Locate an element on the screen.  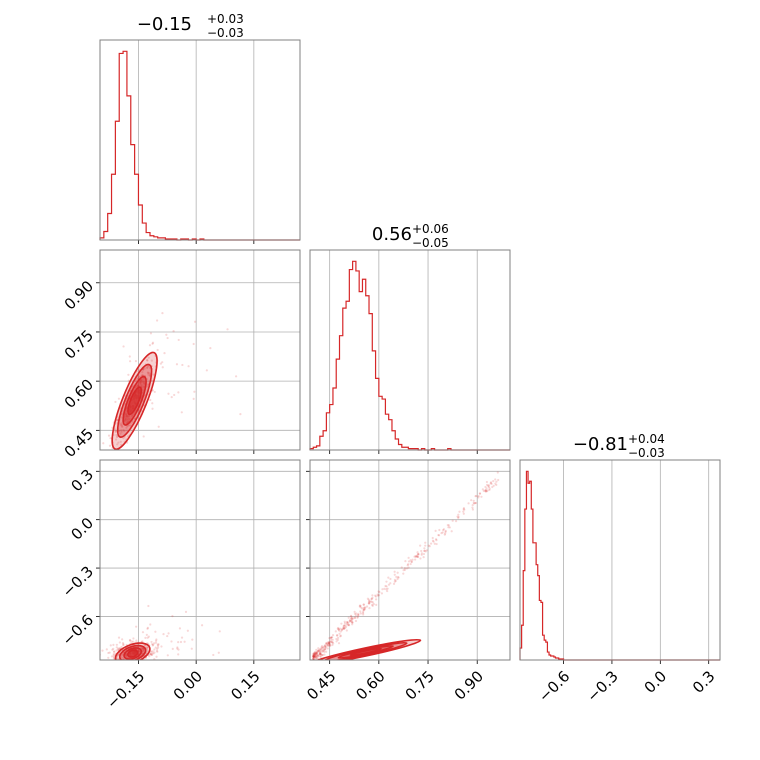
title-param-1: 0.56 +0.06 −0.05 is located at coordinates (410, 236).